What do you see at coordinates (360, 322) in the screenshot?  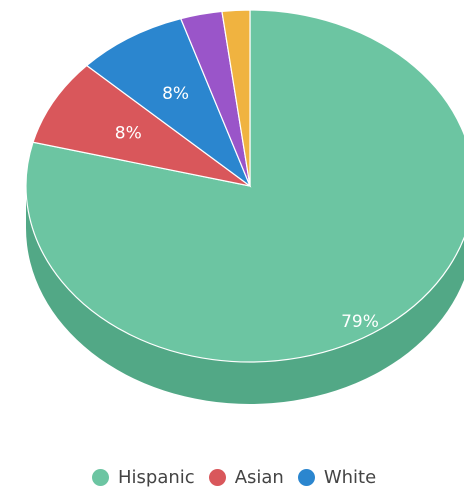 I see `pie-label-hispanic: 79%` at bounding box center [360, 322].